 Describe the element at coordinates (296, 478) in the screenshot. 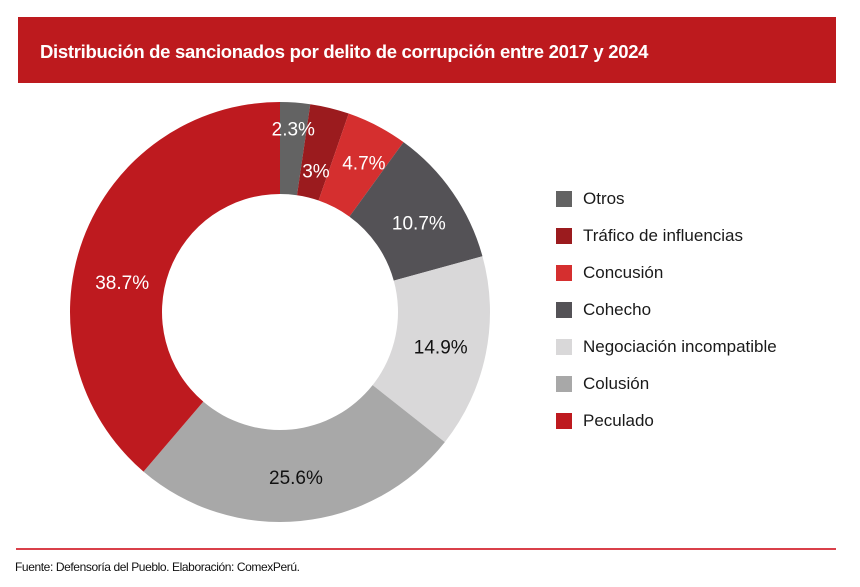

I see `slice-data-label: 25.6%` at that location.